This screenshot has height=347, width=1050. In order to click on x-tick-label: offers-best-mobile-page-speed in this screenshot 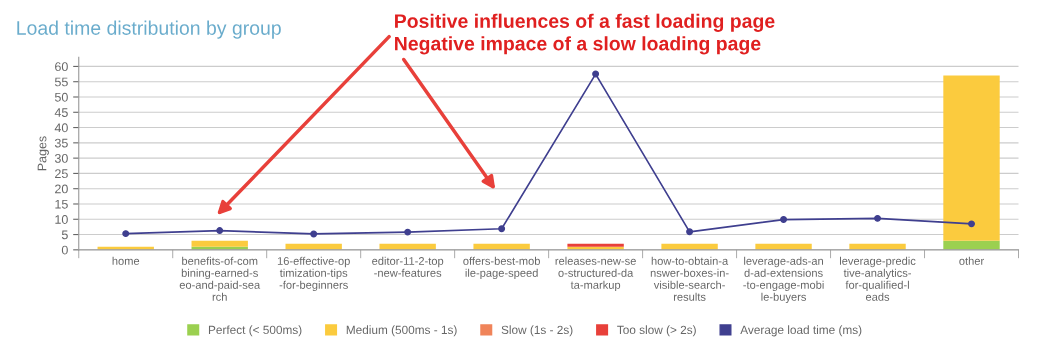, I will do `click(501, 268)`.